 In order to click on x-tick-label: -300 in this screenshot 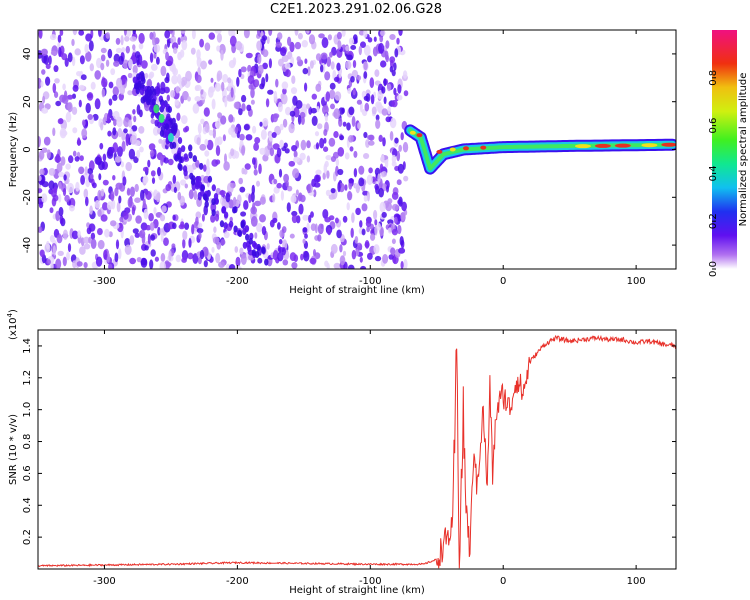, I will do `click(104, 581)`.